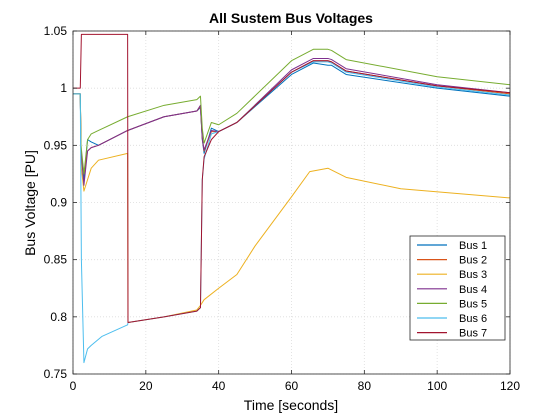 This screenshot has height=420, width=560. What do you see at coordinates (56, 260) in the screenshot?
I see `y-tick-label: 0.85` at bounding box center [56, 260].